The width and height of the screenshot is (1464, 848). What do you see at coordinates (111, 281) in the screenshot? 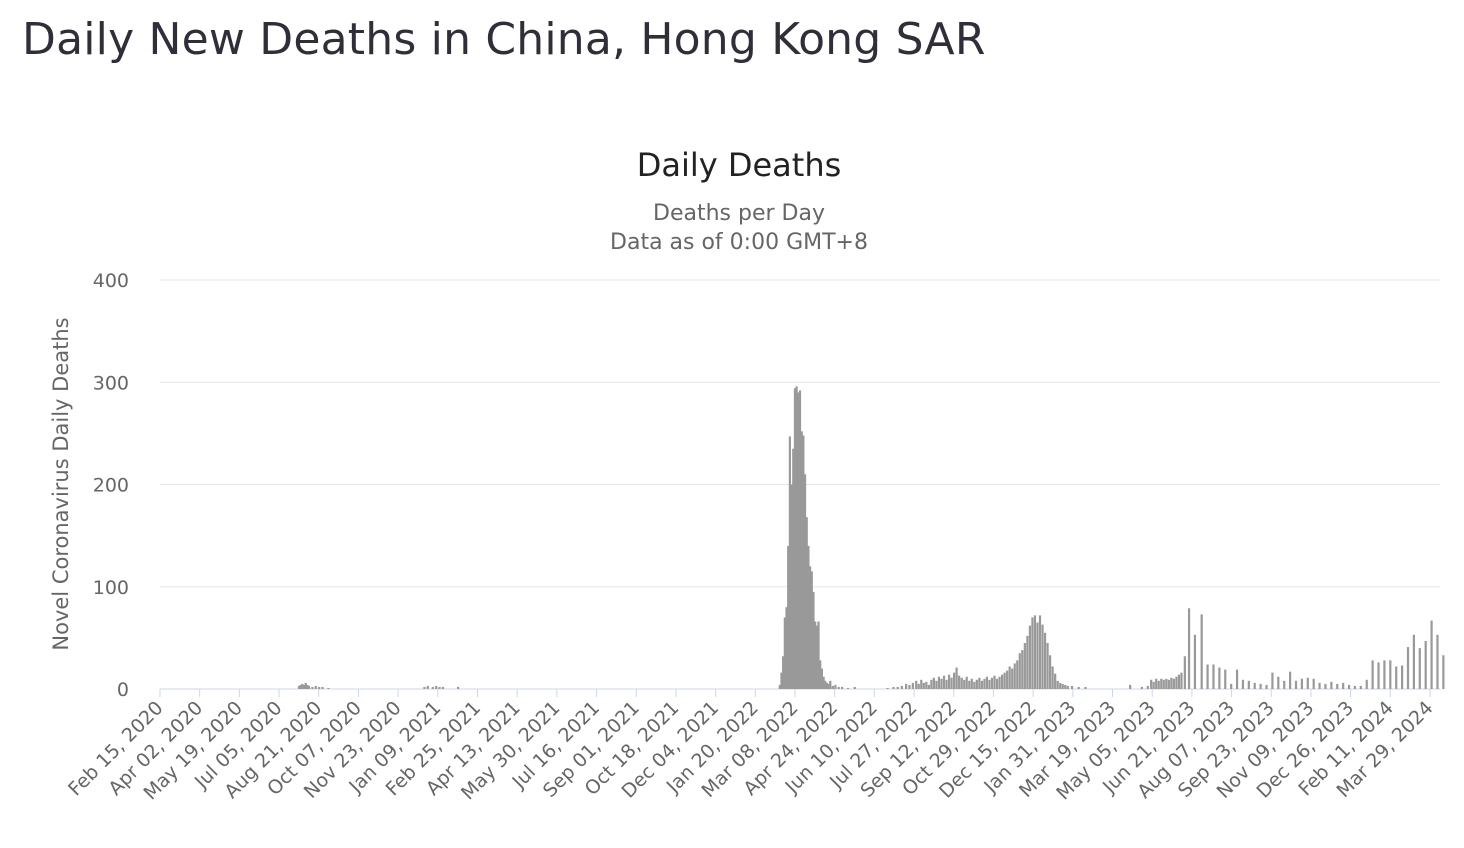
I see `y-tick-label: 400` at bounding box center [111, 281].